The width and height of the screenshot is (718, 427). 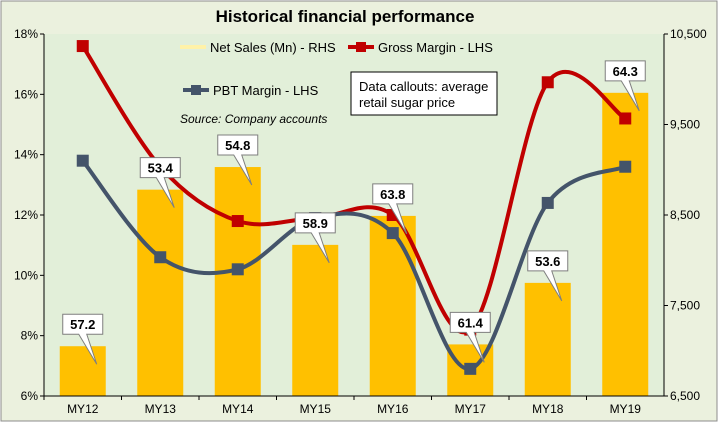 What do you see at coordinates (30, 336) in the screenshot?
I see `y-left-tick-label: 8%` at bounding box center [30, 336].